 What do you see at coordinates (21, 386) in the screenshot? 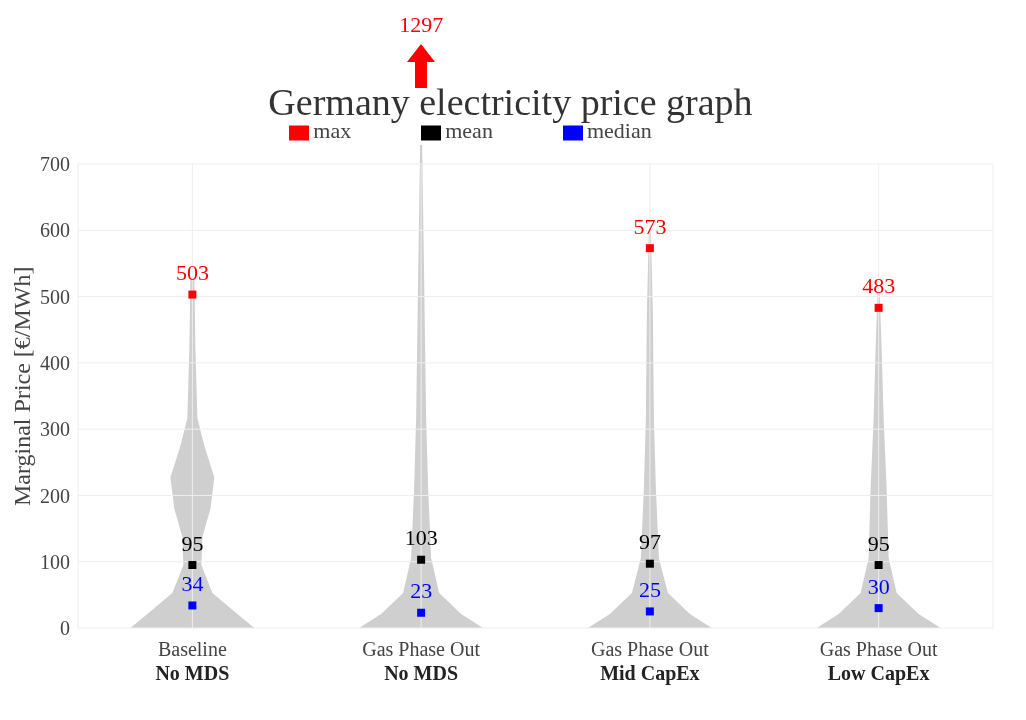
I see `y-axis-title: Marginal Price [€/MWh]` at bounding box center [21, 386].